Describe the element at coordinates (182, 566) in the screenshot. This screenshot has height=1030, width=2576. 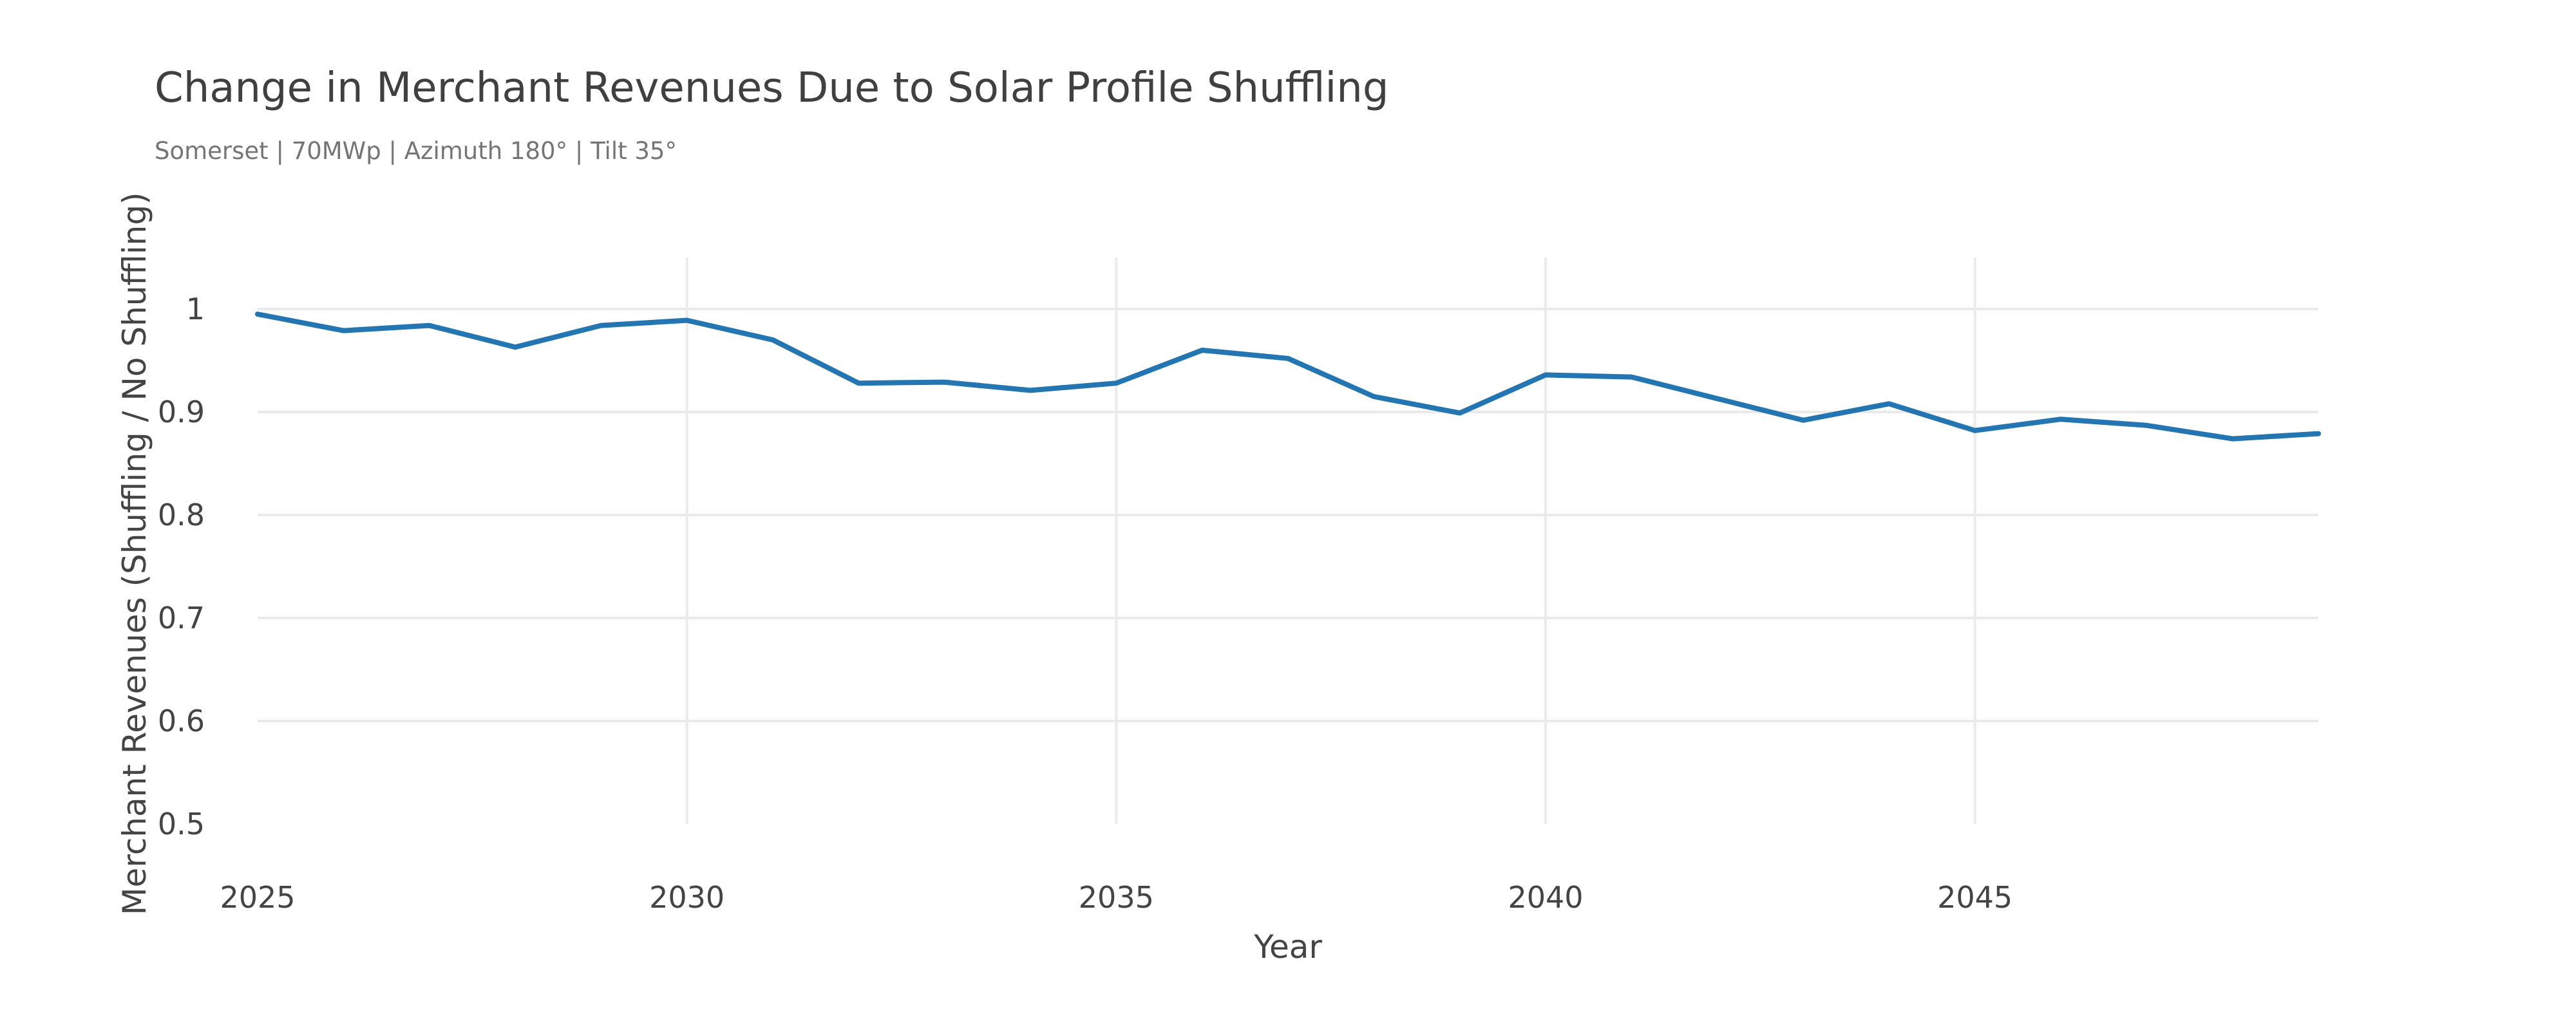
I see `y-tick-labels: 0.5 0.6 0.7 0.8 0.9 1` at that location.